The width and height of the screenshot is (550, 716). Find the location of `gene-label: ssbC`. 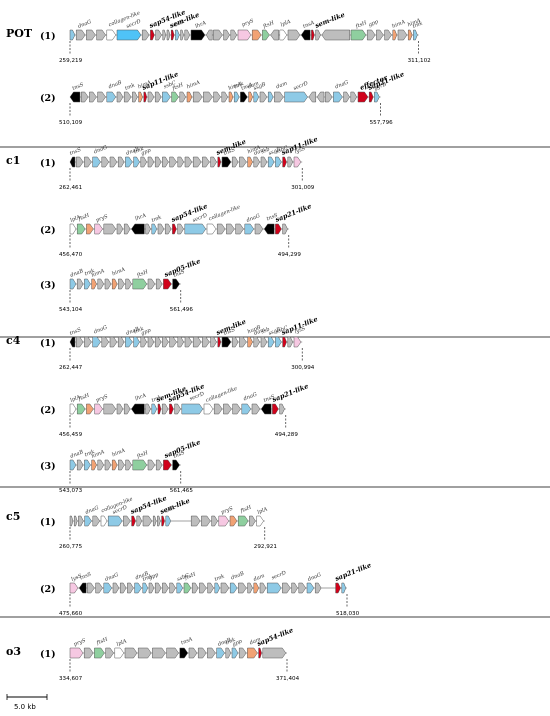

gene-label: ssbC is located at coordinates (282, 330).